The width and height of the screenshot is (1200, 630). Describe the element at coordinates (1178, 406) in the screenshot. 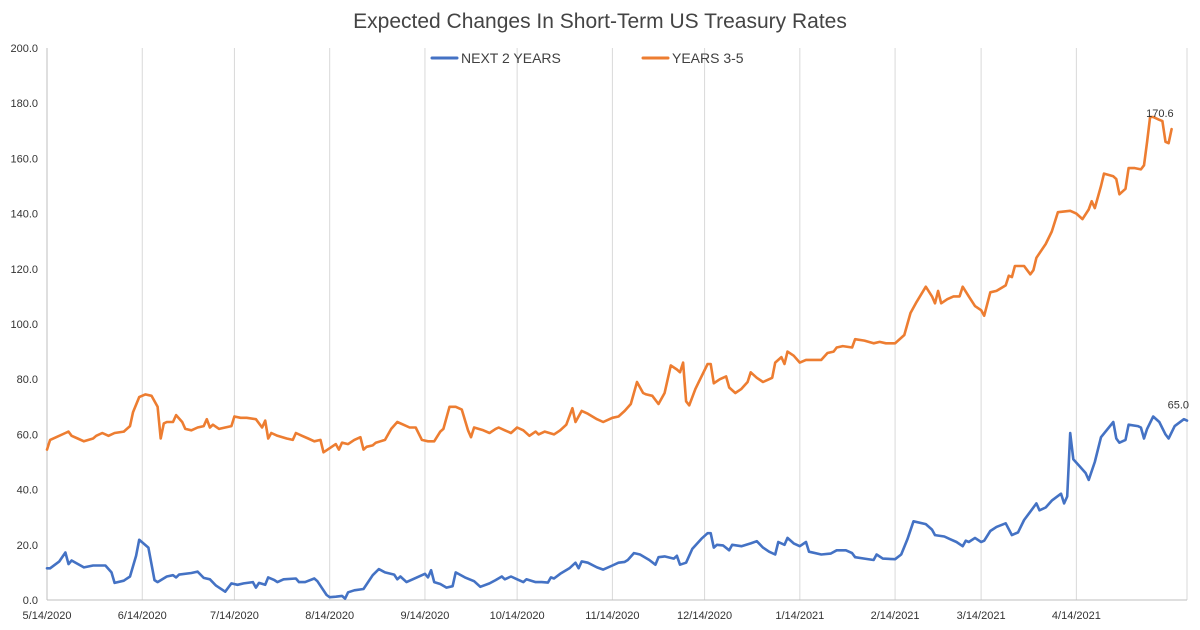

I see `end-data-label: 65.0` at that location.